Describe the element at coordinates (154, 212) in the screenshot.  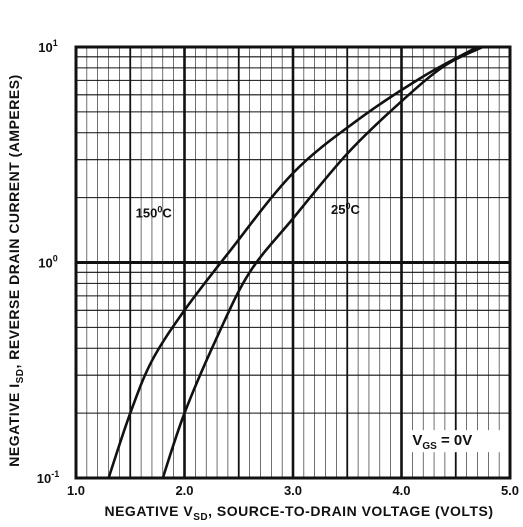
I see `series-label-150c: 1500C` at that location.